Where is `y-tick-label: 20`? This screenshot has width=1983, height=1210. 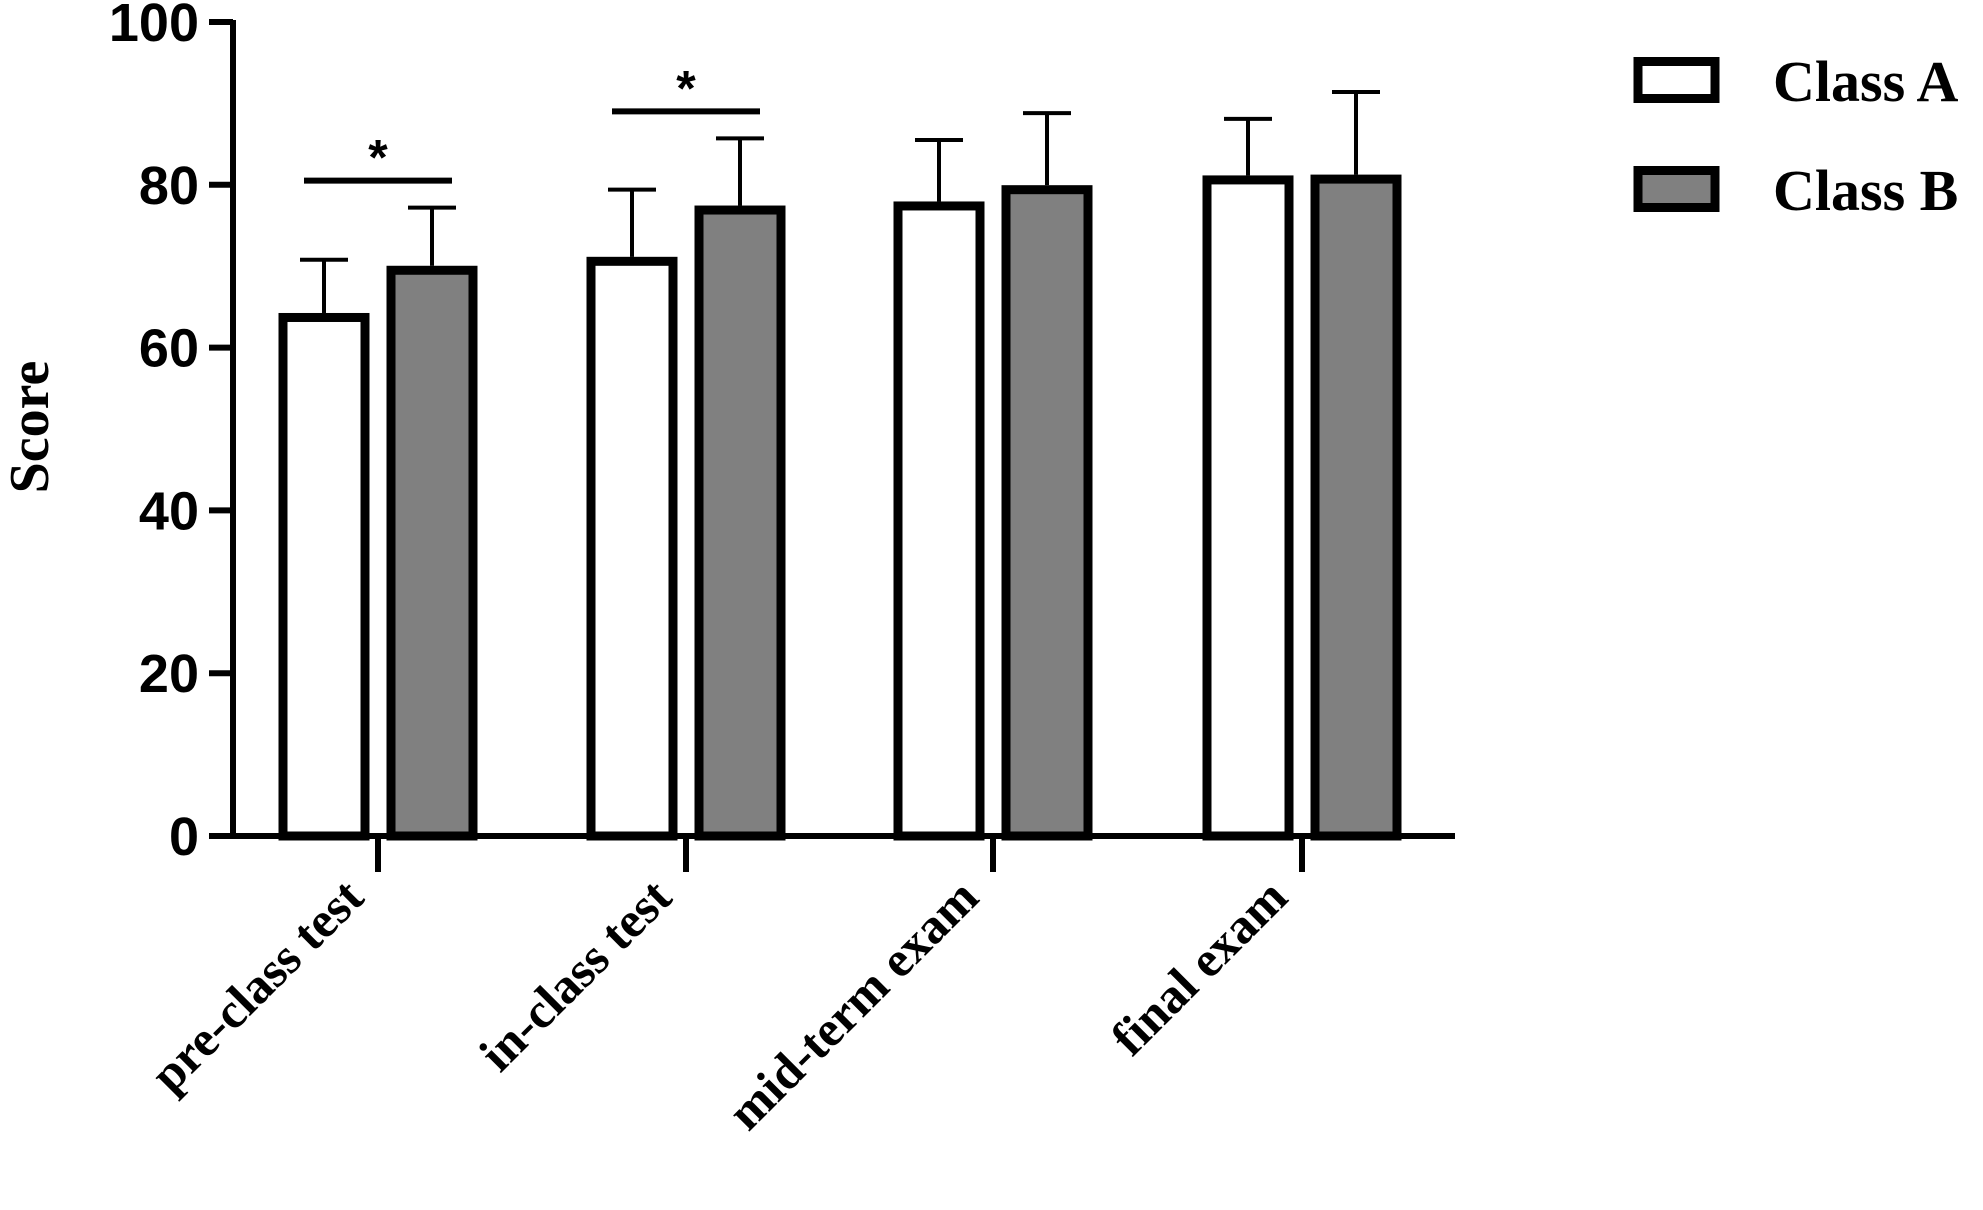 y-tick-label: 20 is located at coordinates (169, 674).